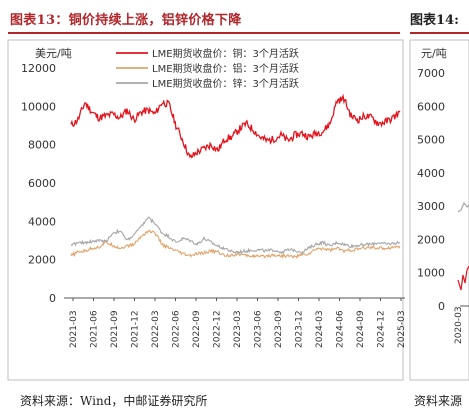  What do you see at coordinates (74, 329) in the screenshot?
I see `x-tick-label: 2021-03` at bounding box center [74, 329].